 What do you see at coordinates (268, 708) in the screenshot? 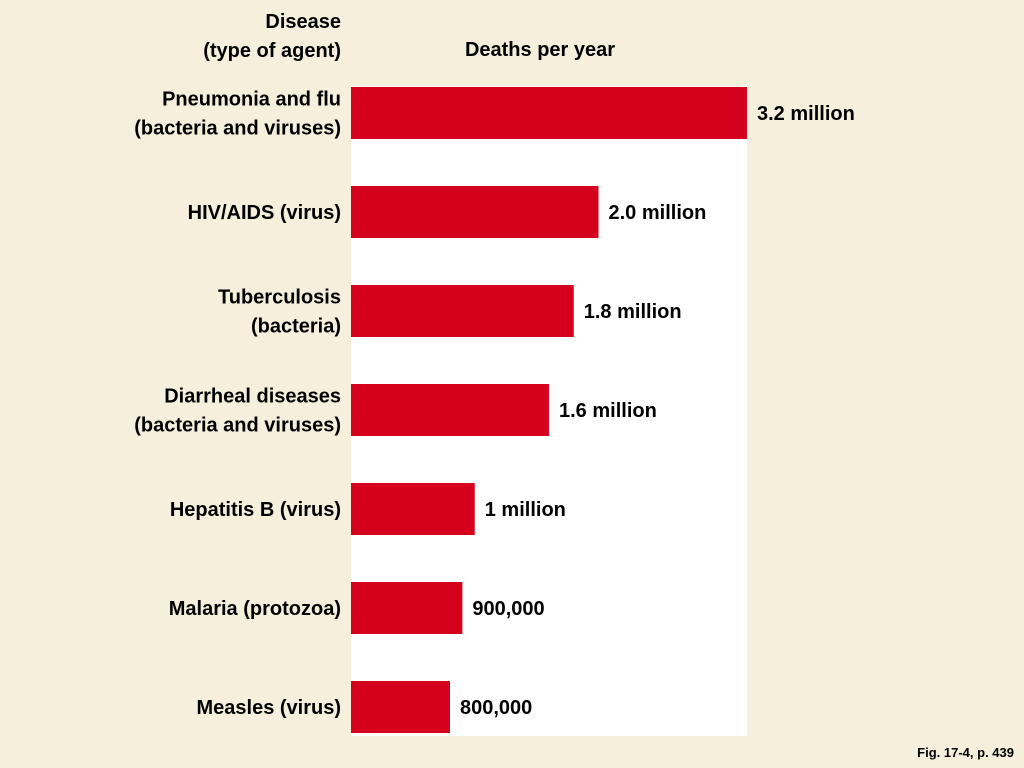
I see `category-label: Measles (virus)` at bounding box center [268, 708].